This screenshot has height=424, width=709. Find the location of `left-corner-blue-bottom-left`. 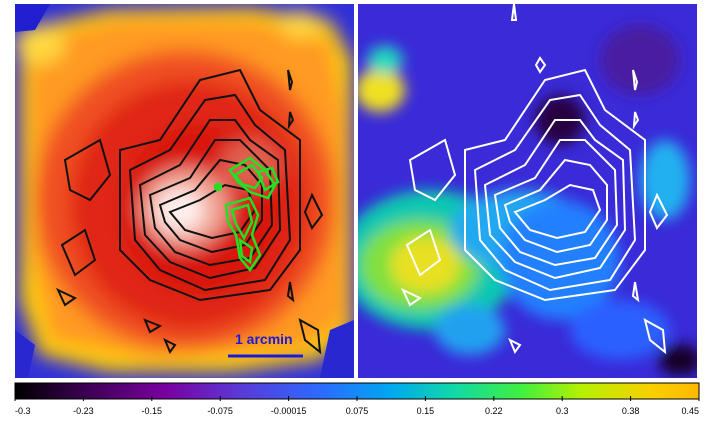

left-corner-blue-bottom-left is located at coordinates (25, 354).